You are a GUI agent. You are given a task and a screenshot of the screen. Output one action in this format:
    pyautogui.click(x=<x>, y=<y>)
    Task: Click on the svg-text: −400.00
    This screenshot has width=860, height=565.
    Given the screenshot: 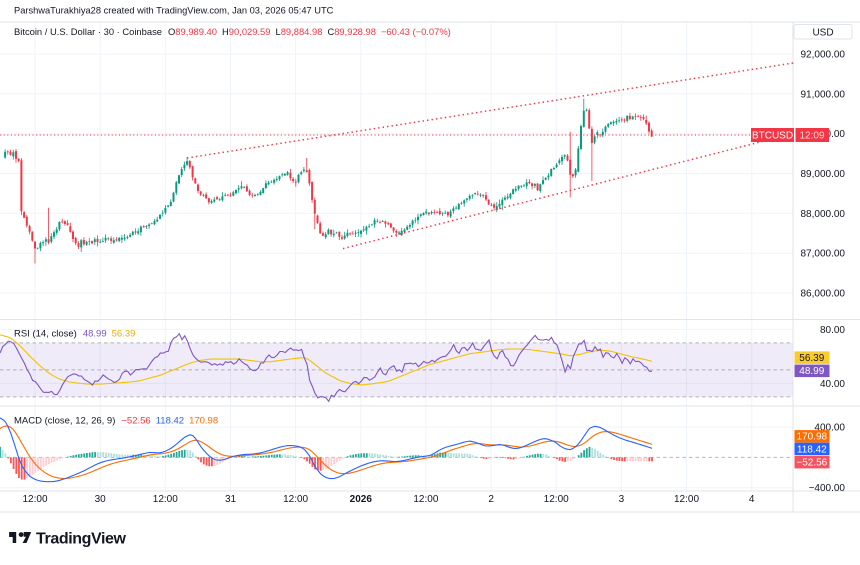 What is the action you would take?
    pyautogui.click(x=827, y=488)
    